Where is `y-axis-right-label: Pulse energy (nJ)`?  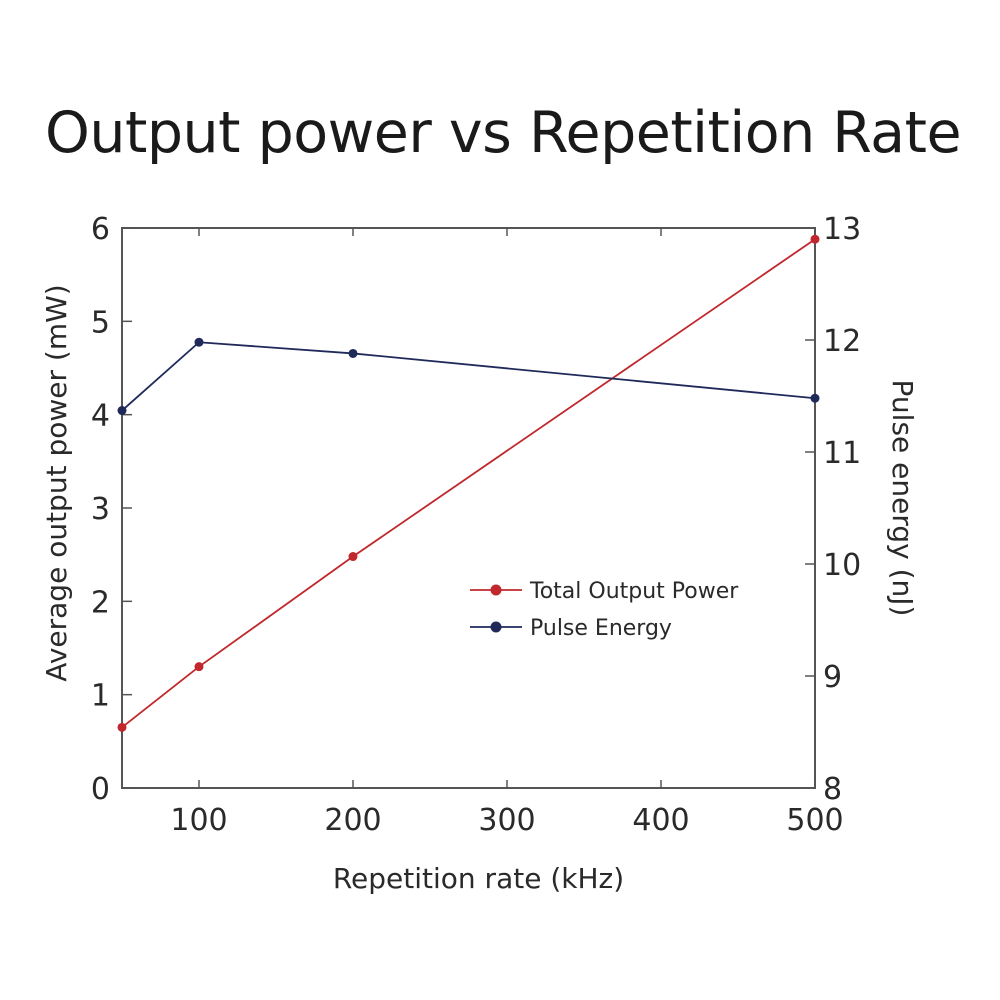
y-axis-right-label: Pulse energy (nJ) is located at coordinates (902, 498).